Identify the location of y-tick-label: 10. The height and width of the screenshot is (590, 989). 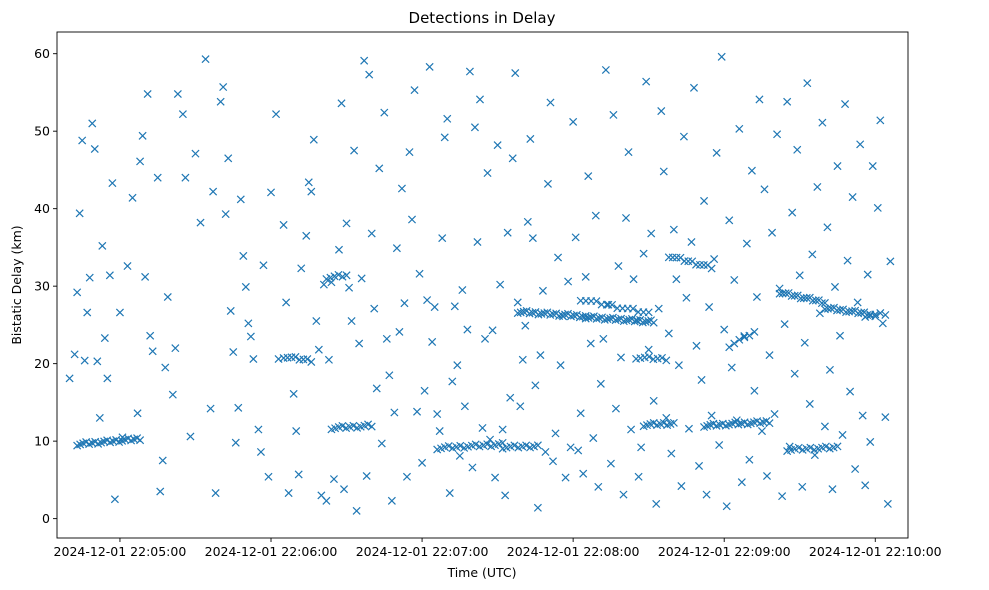
(42, 441).